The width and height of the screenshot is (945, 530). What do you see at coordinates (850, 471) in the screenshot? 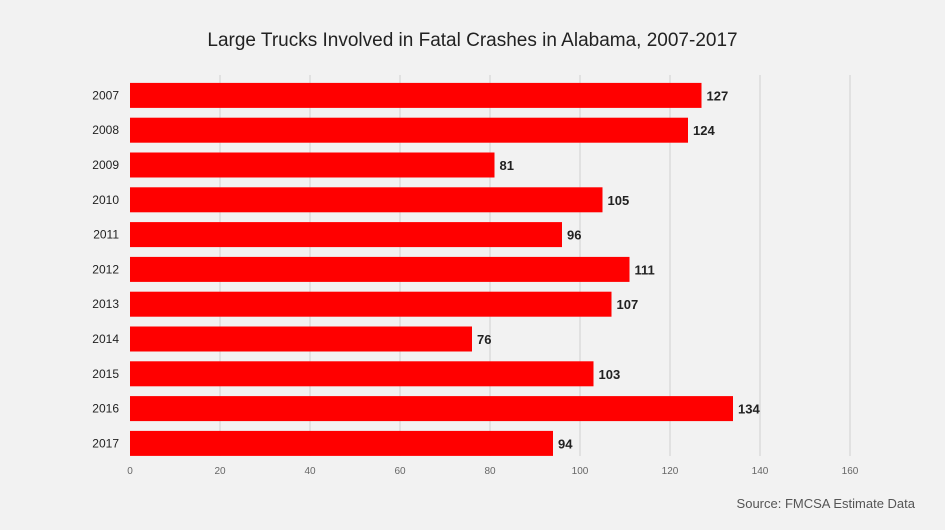
I see `x-tick-label: 160` at bounding box center [850, 471].